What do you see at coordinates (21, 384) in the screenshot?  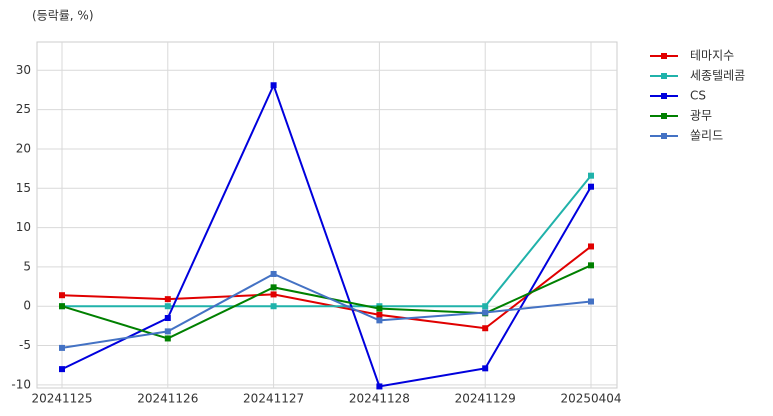 I see `y-tick-label: -10` at bounding box center [21, 384].